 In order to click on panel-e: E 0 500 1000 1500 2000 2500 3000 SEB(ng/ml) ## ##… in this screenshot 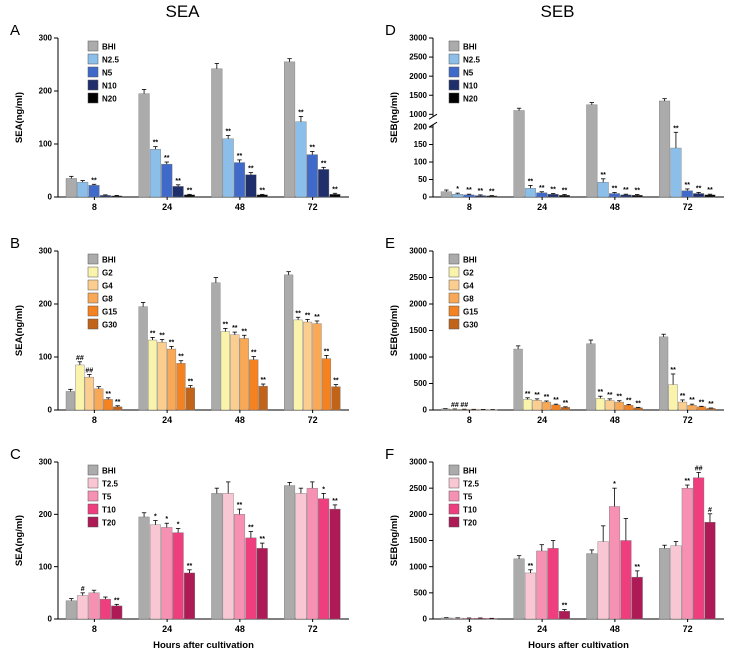, I will do `click(557, 332)`.